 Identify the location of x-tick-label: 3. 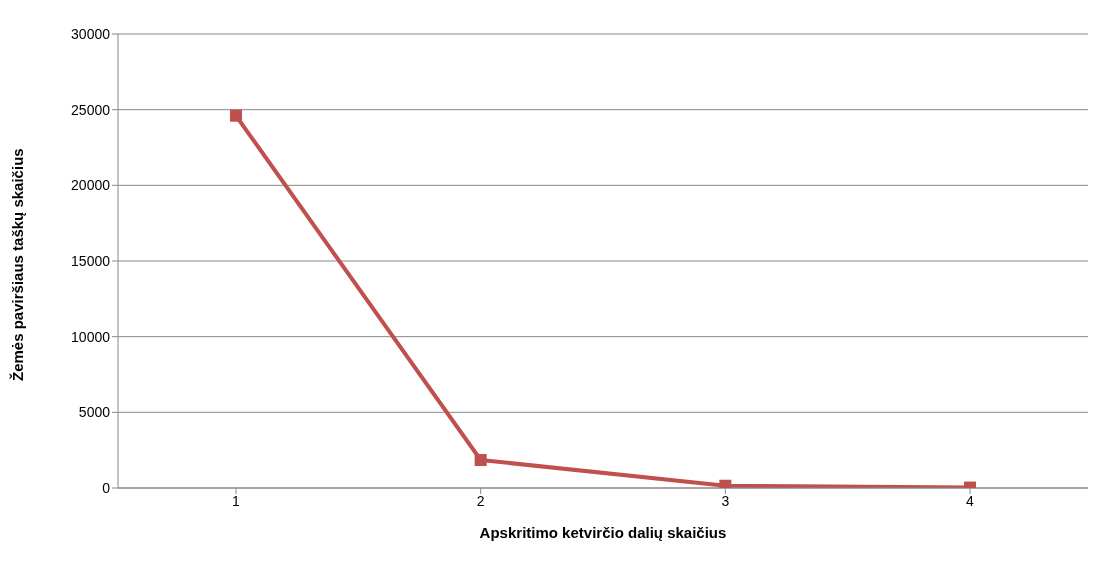
(725, 500).